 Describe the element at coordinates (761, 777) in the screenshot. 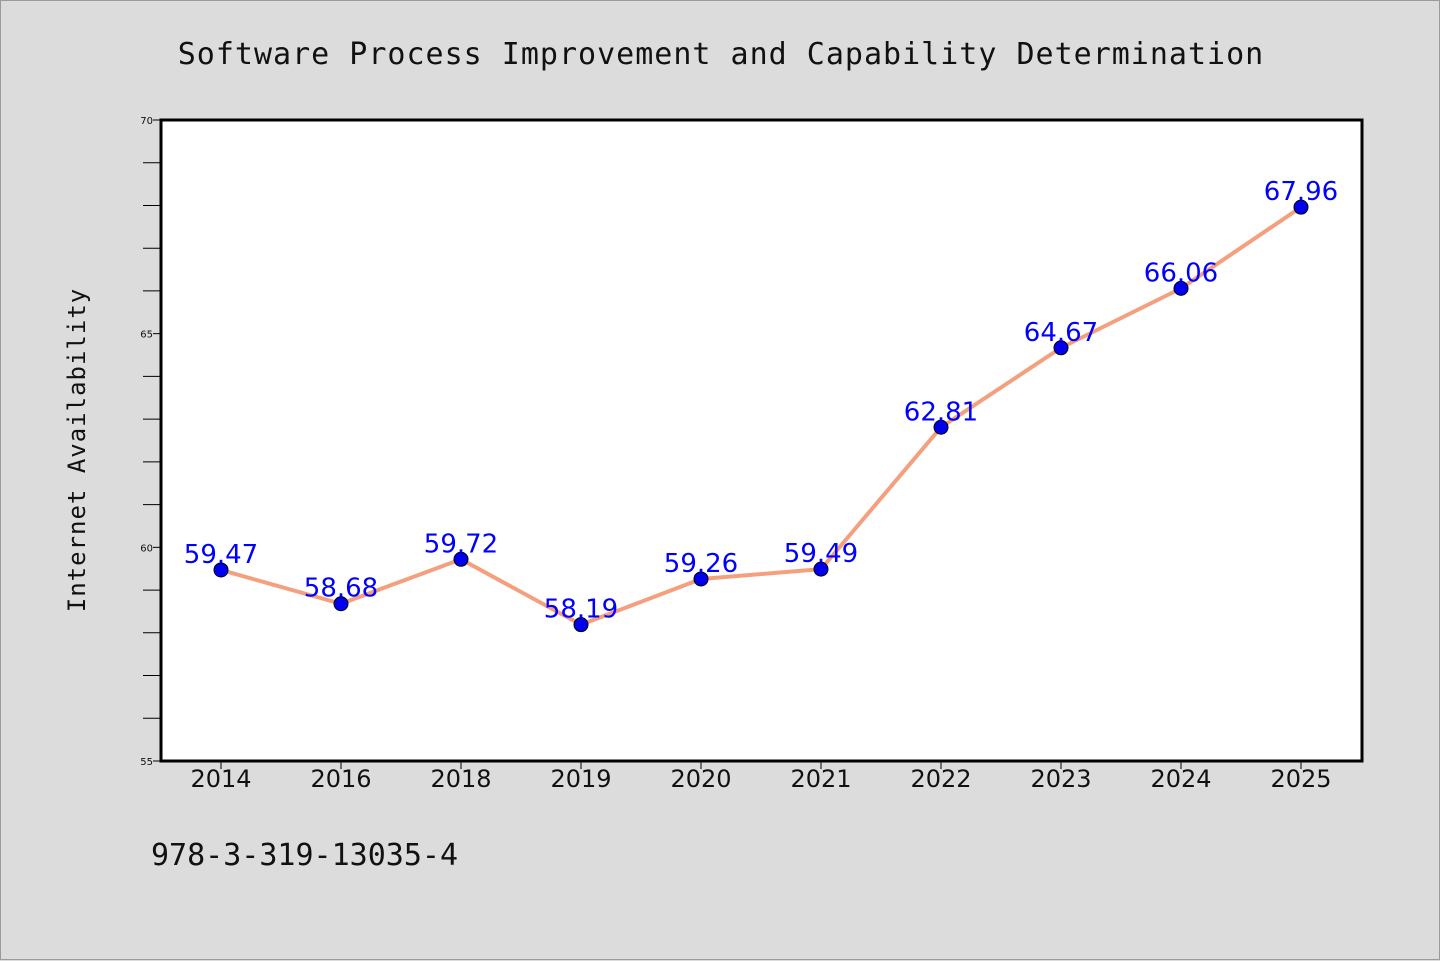

I see `x-axis: 2014 2016 2018 2019 2020 2021 2022 2023 2024 2025` at that location.